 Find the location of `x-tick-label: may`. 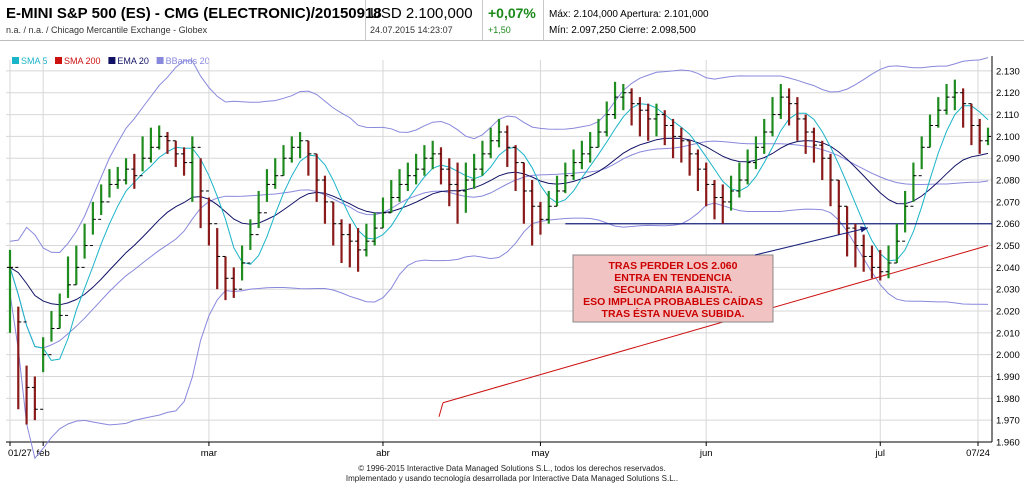

x-tick-label: may is located at coordinates (540, 453).